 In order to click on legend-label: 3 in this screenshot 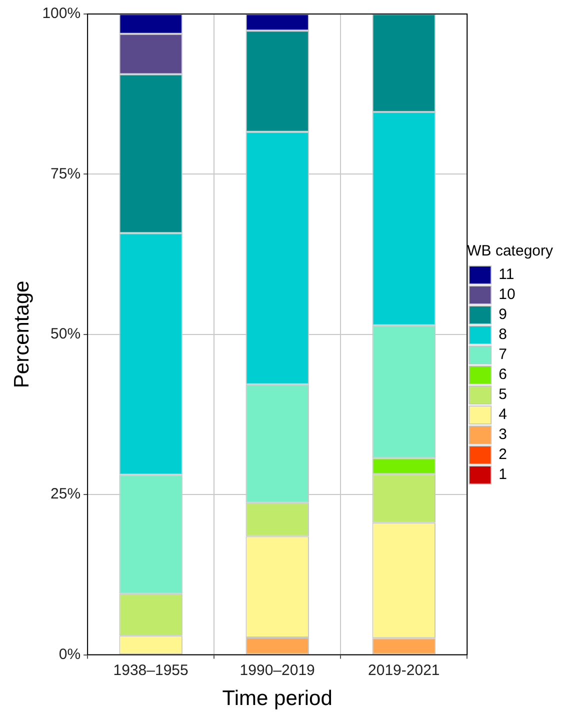, I will do `click(502, 435)`.